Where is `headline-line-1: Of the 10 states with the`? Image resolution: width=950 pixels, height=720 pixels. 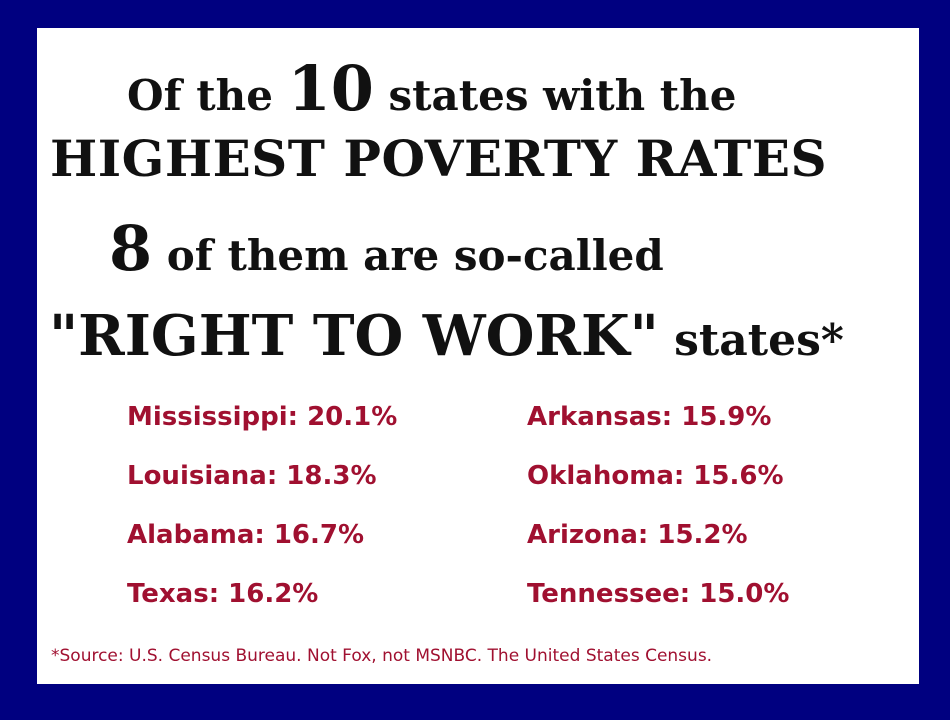
headline-line-1: Of the 10 states with the is located at coordinates (431, 89).